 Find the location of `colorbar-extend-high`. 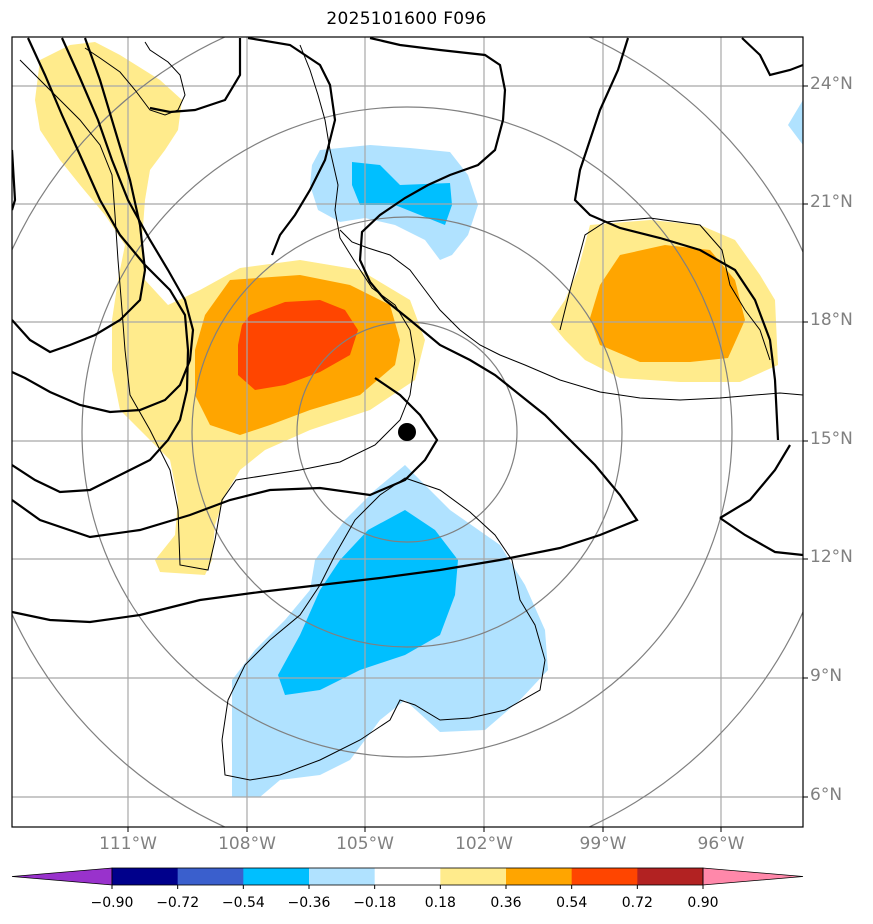

colorbar-extend-high is located at coordinates (753, 876).